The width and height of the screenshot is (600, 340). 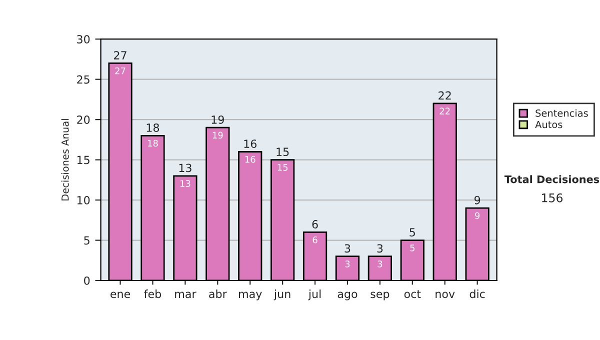 I want to click on x-tick-label: mar, so click(x=185, y=295).